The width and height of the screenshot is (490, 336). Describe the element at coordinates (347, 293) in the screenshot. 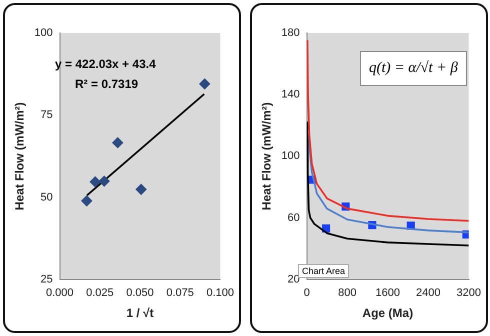

I see `x-tick-label: 800` at that location.